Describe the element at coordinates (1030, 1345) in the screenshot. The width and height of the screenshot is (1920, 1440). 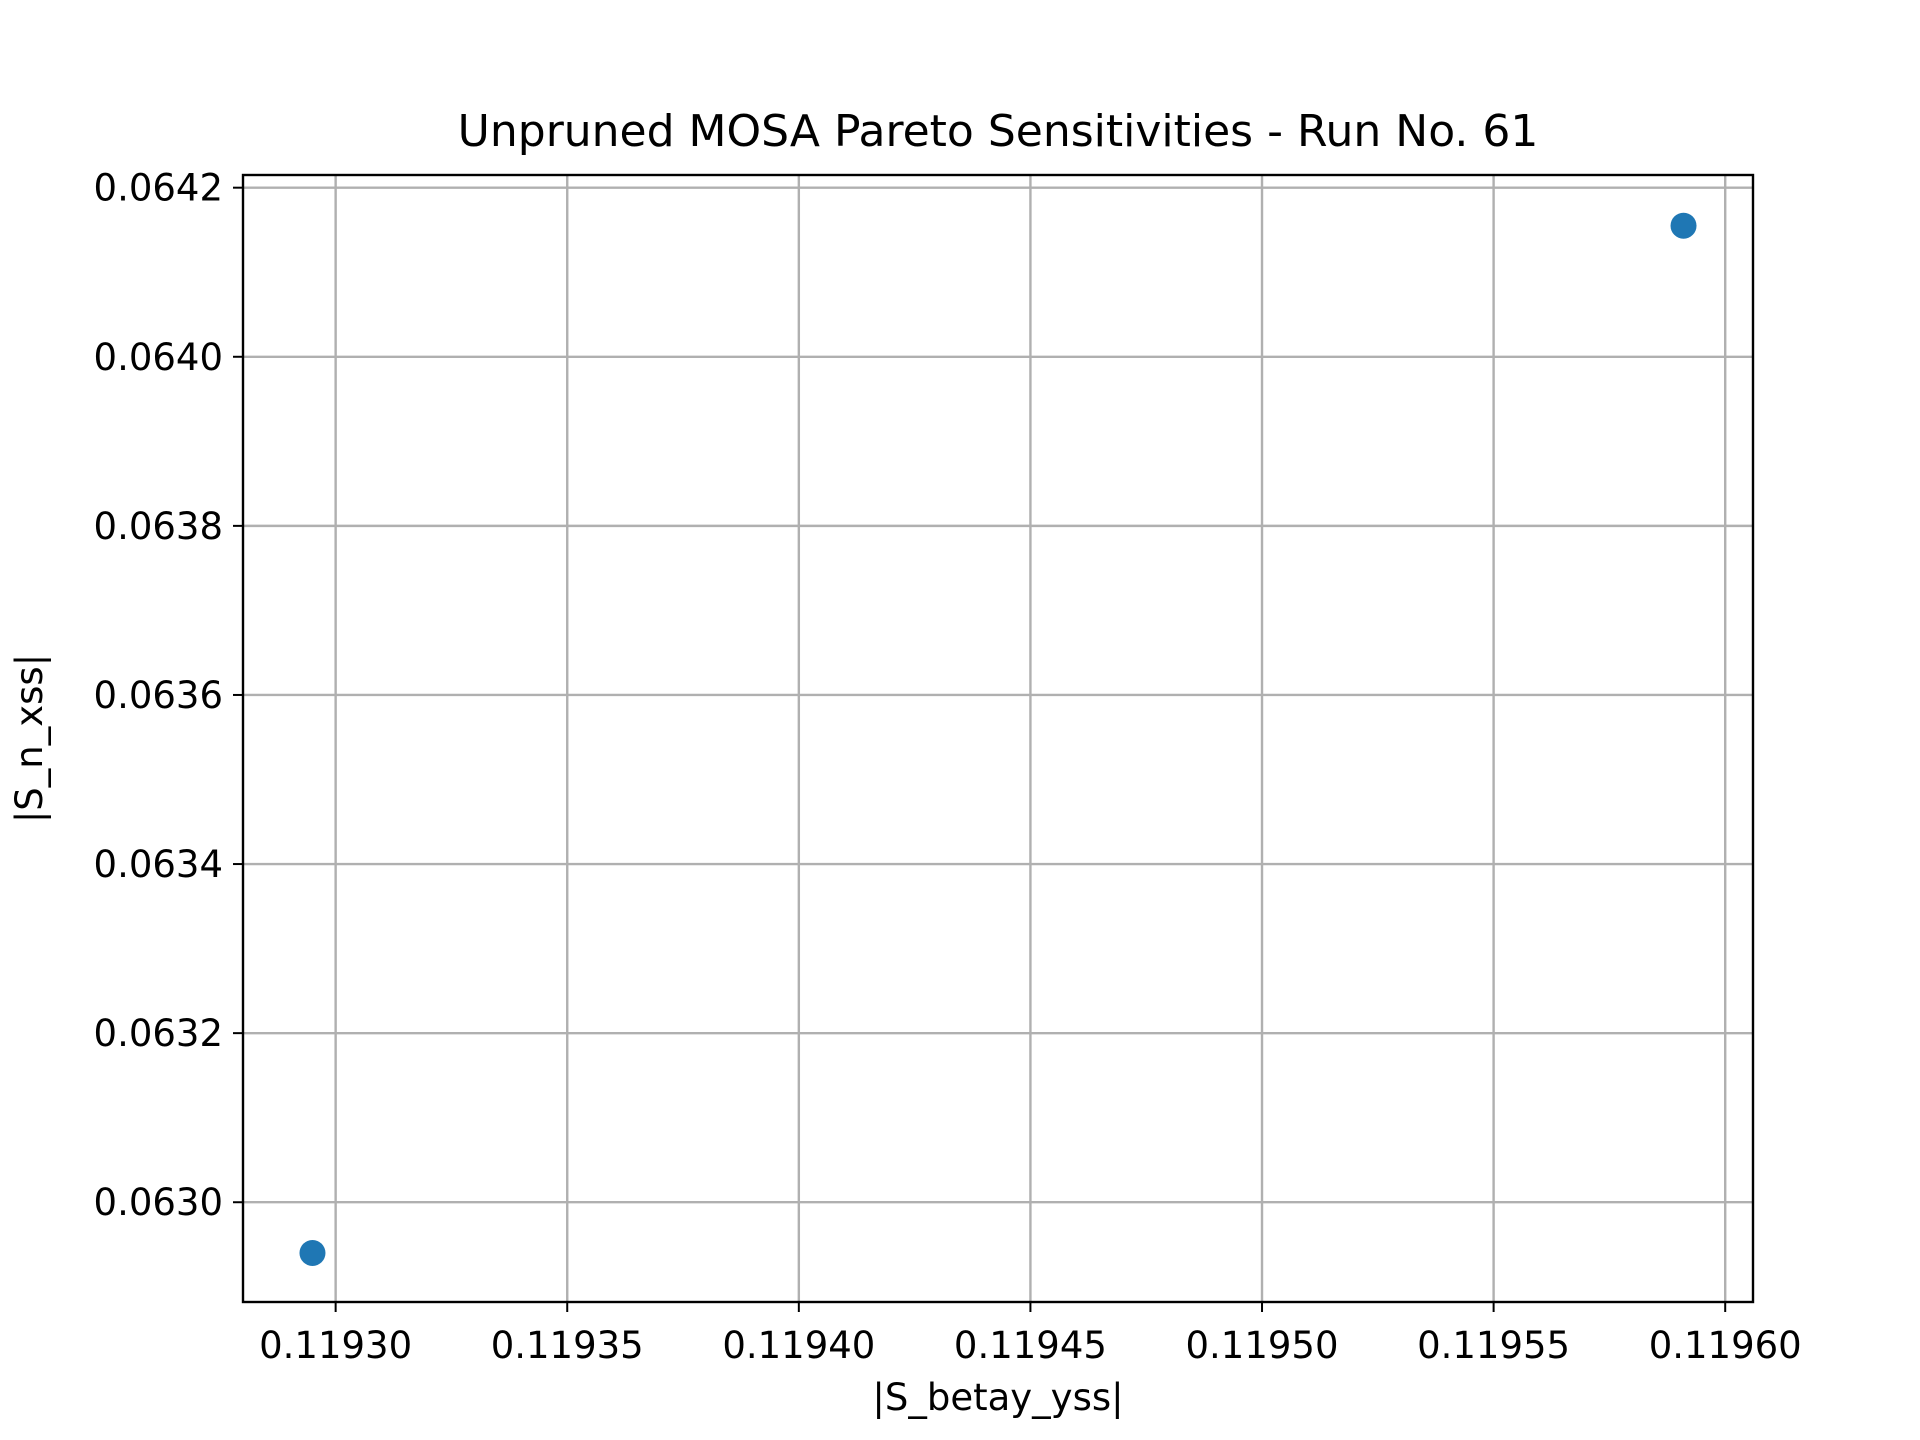
I see `x-tick-label: 0.11945` at that location.